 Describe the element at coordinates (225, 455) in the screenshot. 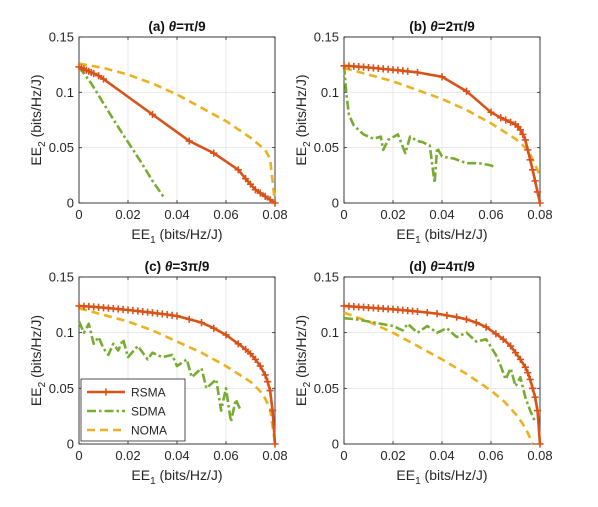

I see `x-tick-label: 0.06` at that location.